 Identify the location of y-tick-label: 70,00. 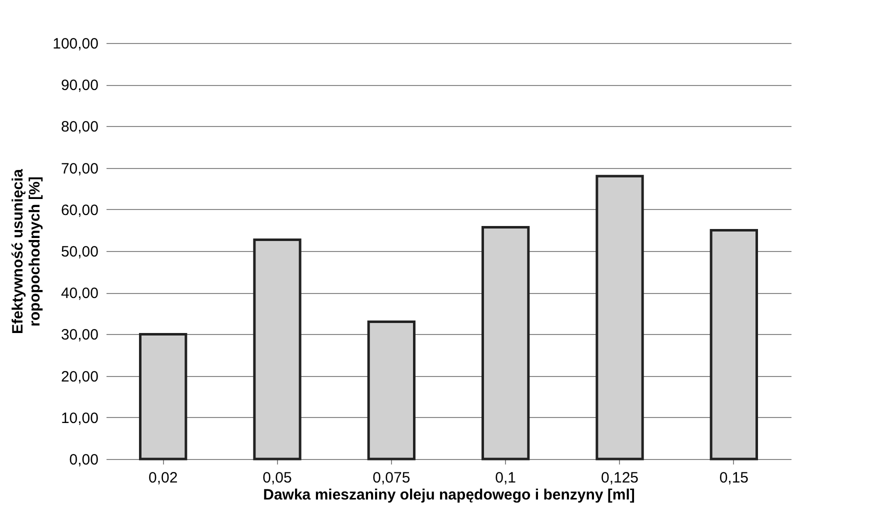
(79, 169).